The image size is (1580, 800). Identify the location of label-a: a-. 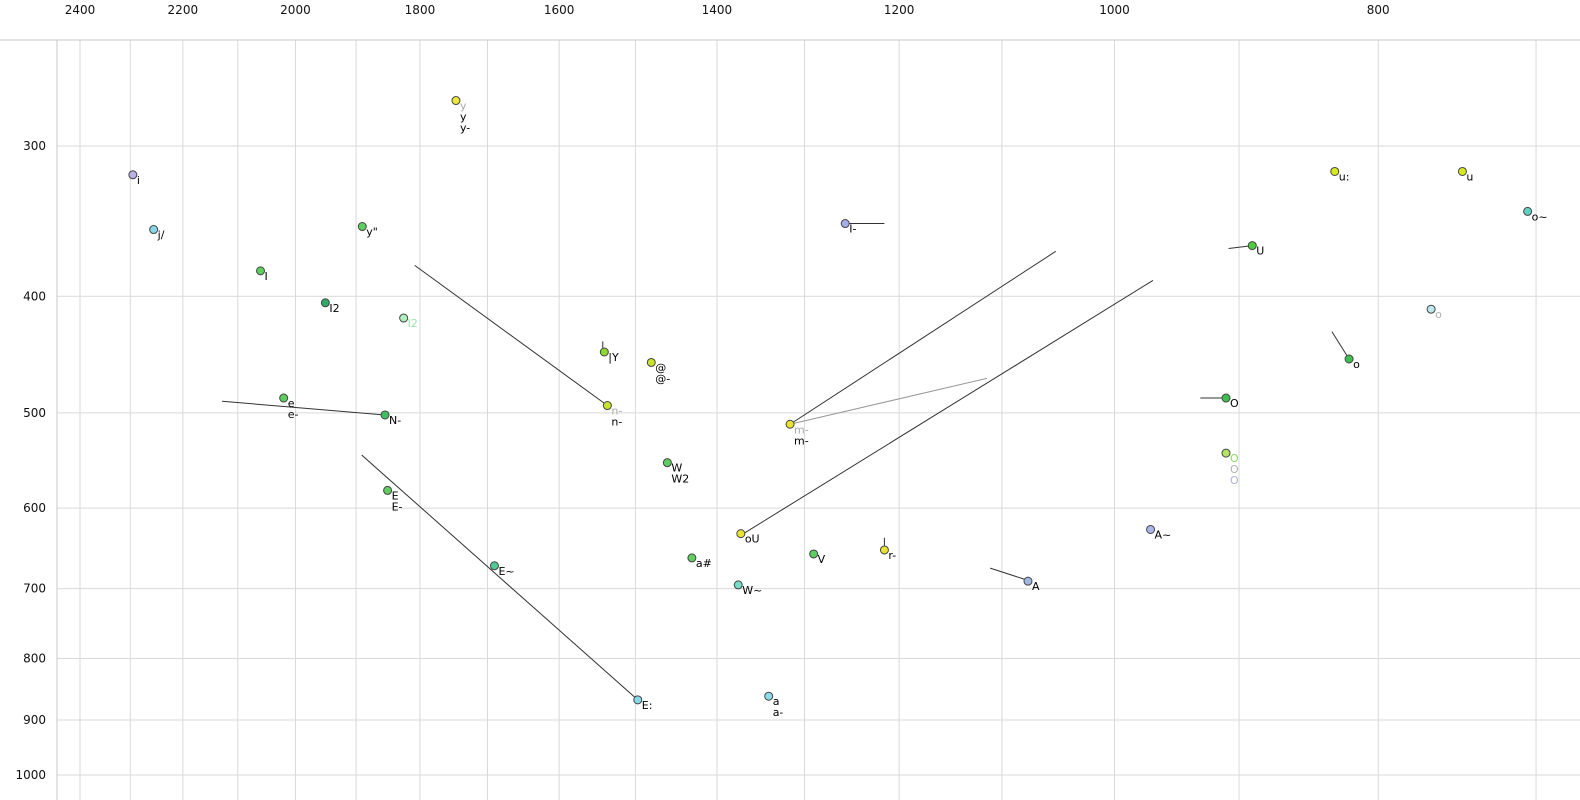
(778, 712).